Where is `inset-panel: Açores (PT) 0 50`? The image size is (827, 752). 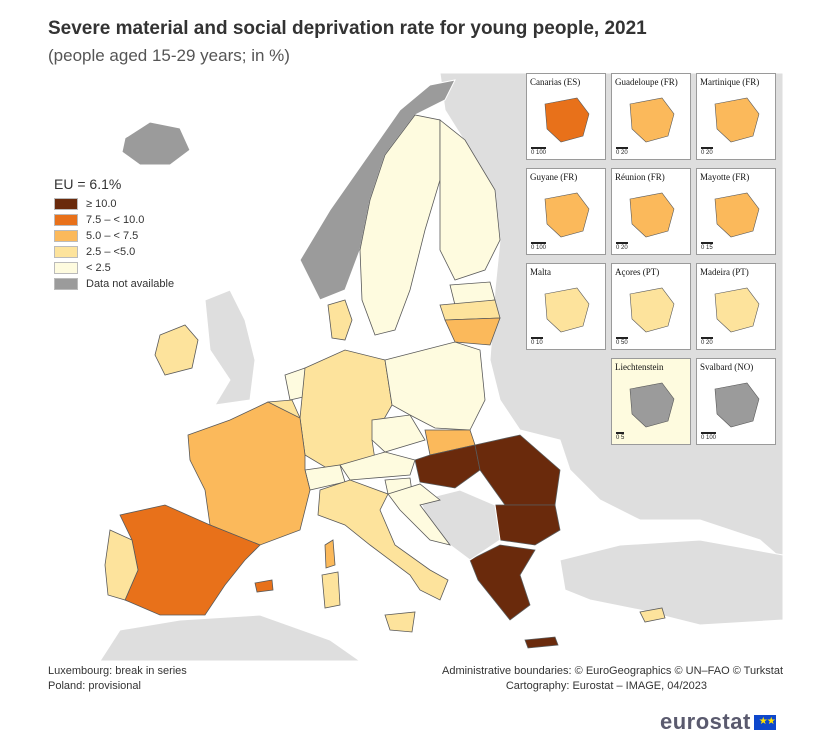
inset-panel: Açores (PT) 0 50 is located at coordinates (651, 306).